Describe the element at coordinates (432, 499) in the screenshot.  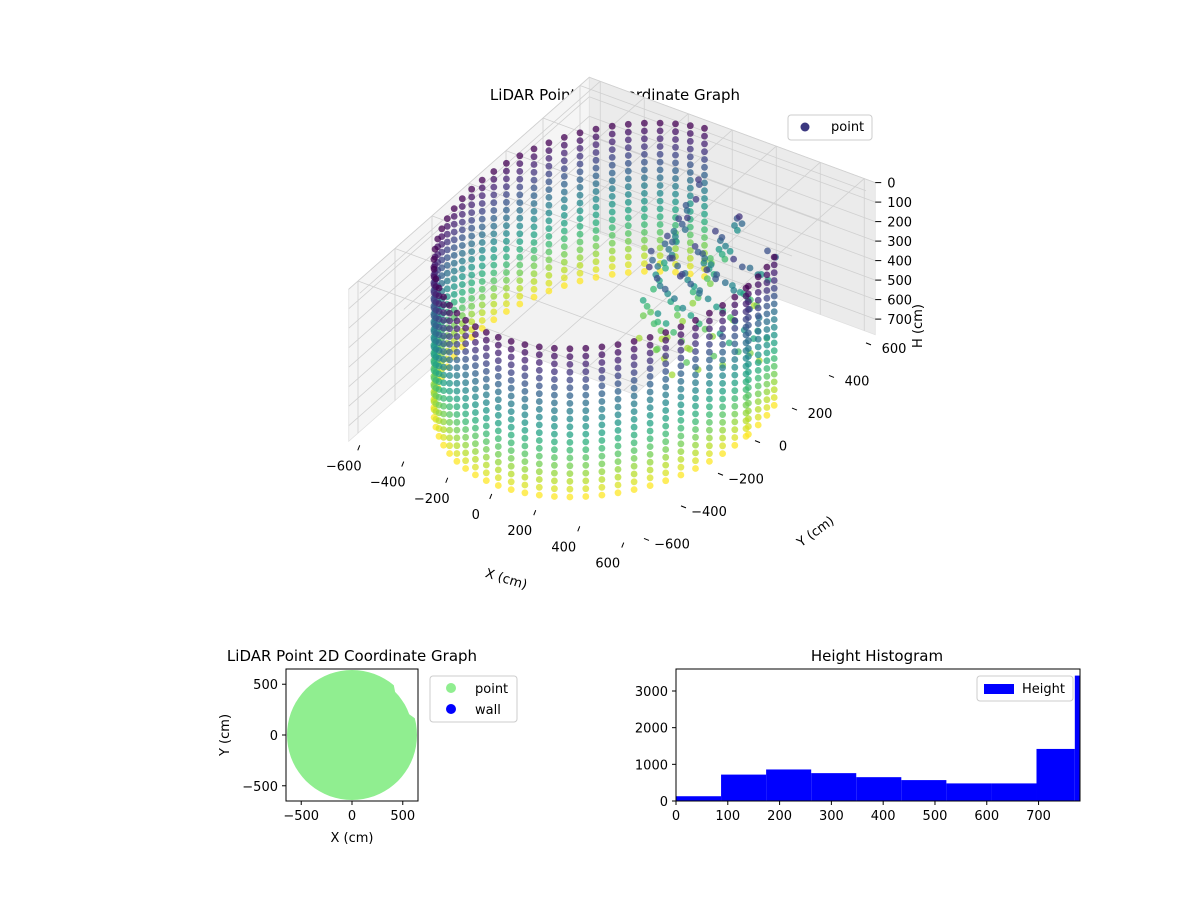
I see `x-tick-label: −200` at that location.